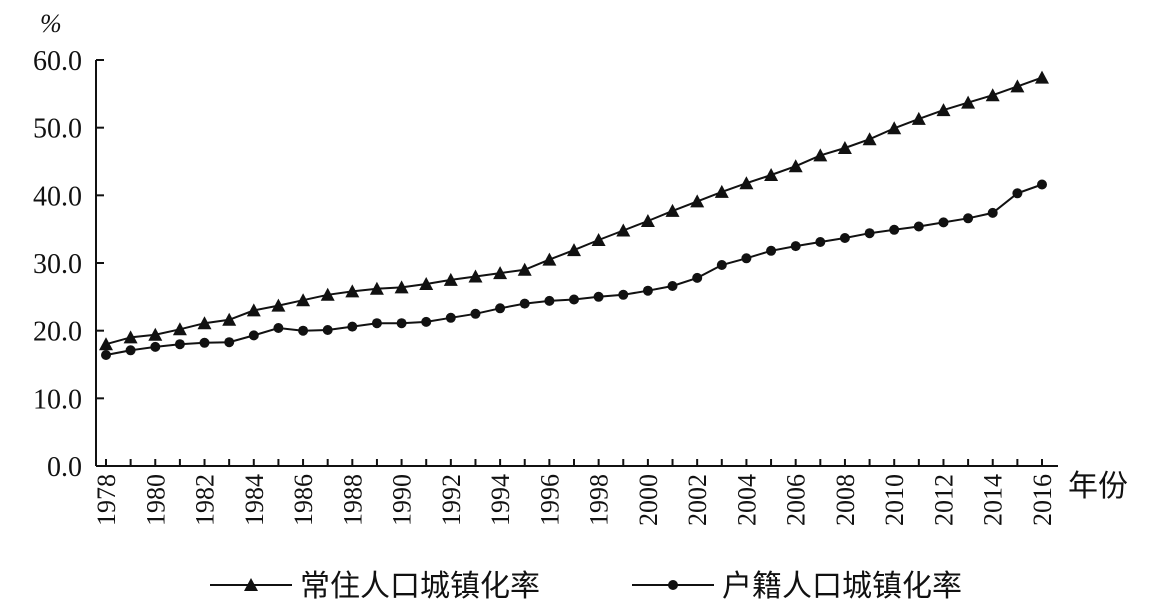 Image resolution: width=1152 pixels, height=615 pixels. What do you see at coordinates (500, 500) in the screenshot?
I see `x-tick-label: 1994` at bounding box center [500, 500].